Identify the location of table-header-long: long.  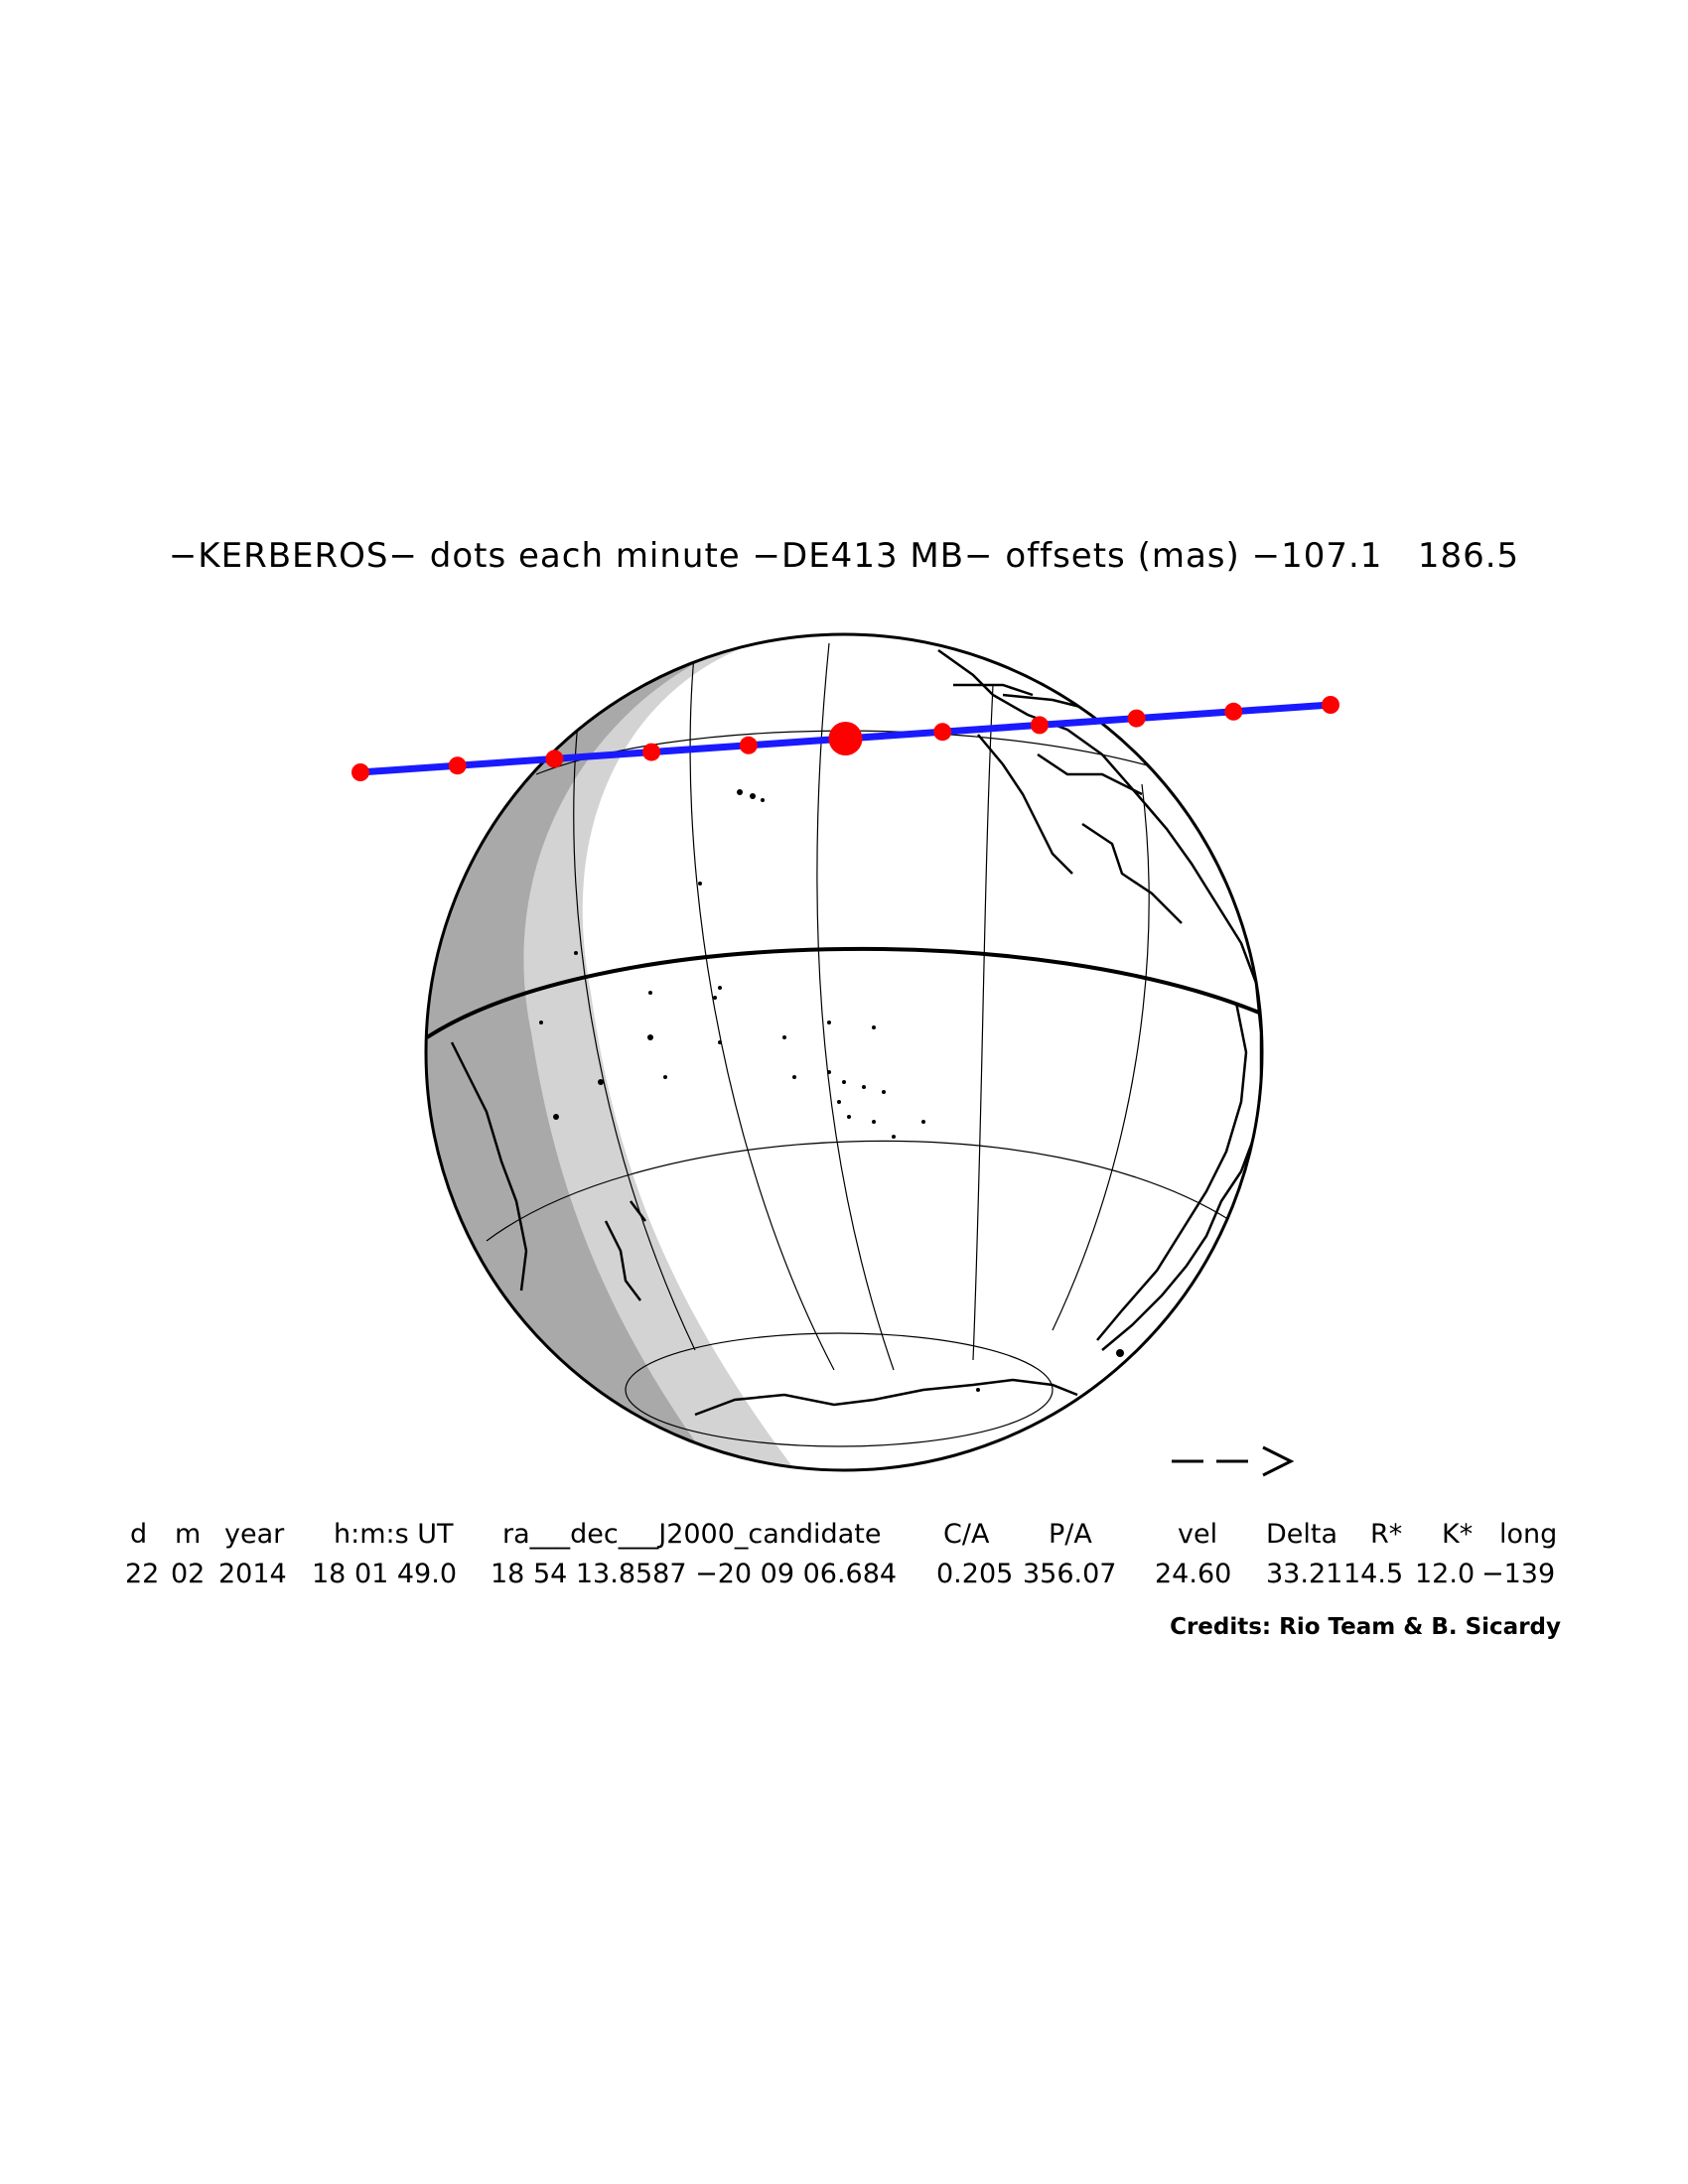
(1528, 1534).